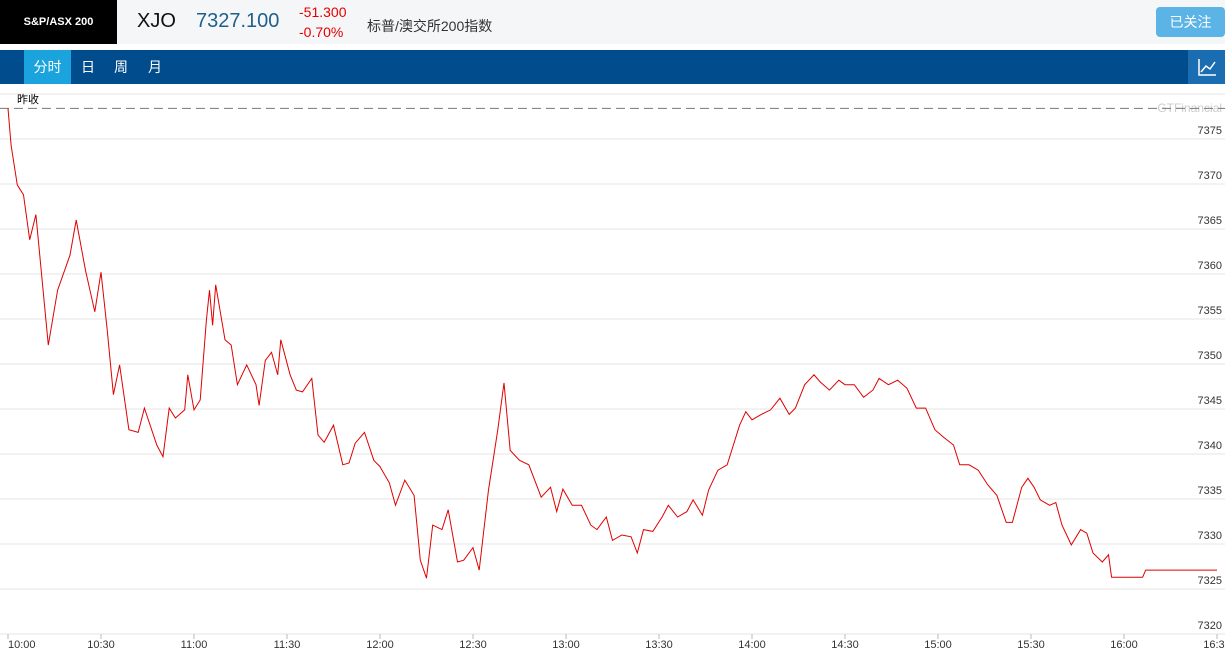 The width and height of the screenshot is (1225, 661). I want to click on symbol: XJO, so click(156, 21).